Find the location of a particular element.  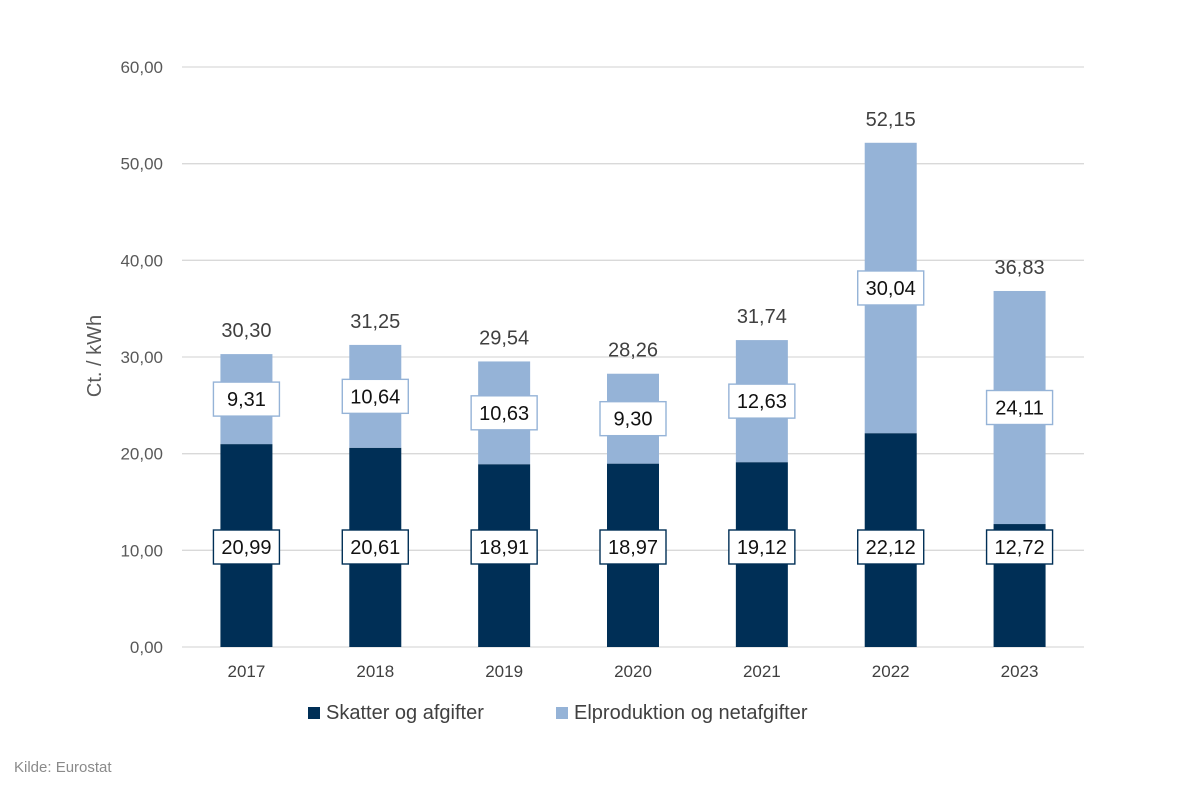

data-label-text: 18,97 is located at coordinates (633, 548).